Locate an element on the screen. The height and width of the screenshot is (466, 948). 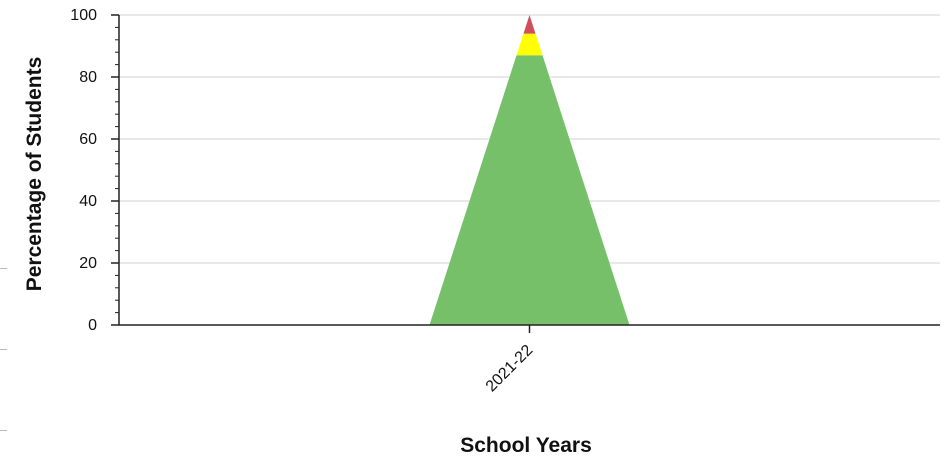
y-tick-label: 100 is located at coordinates (83, 15).